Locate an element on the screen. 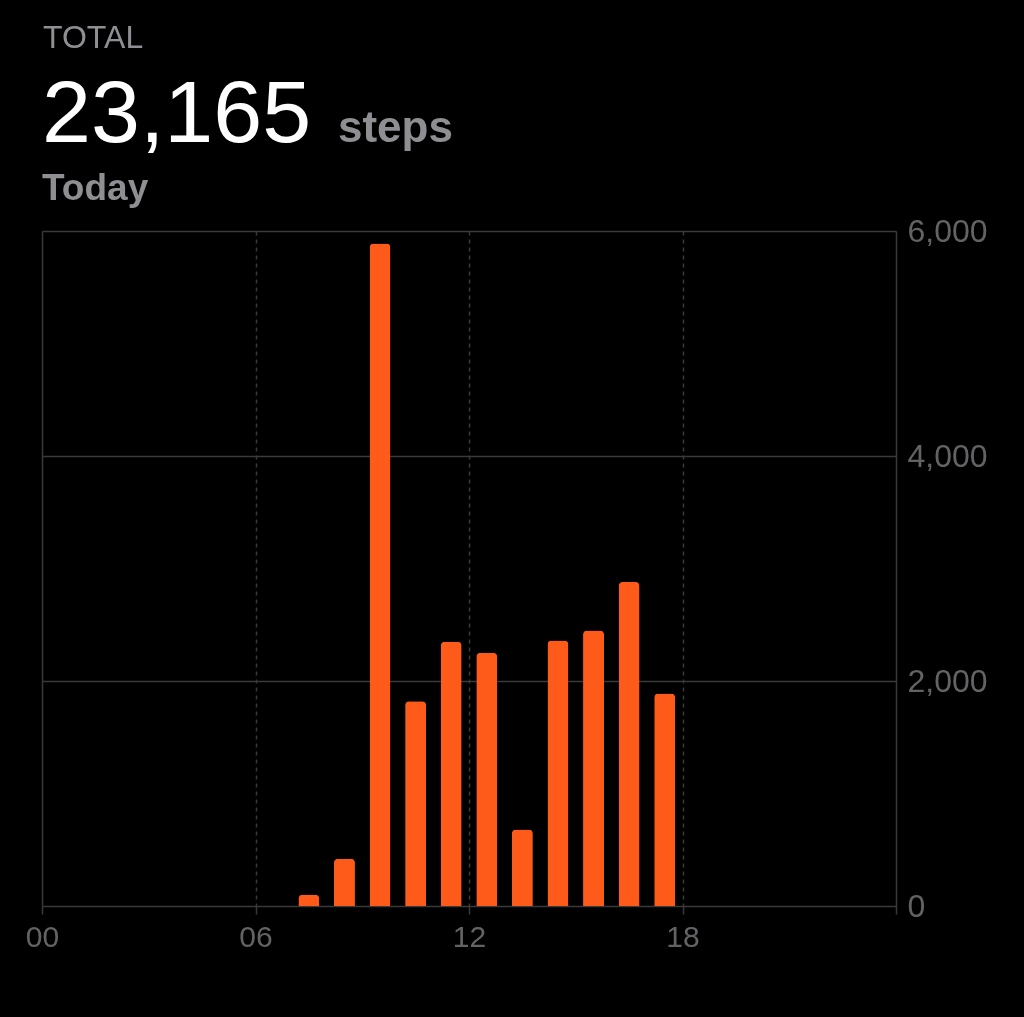 The image size is (1024, 1017). x-tick-label: 12 is located at coordinates (469, 936).